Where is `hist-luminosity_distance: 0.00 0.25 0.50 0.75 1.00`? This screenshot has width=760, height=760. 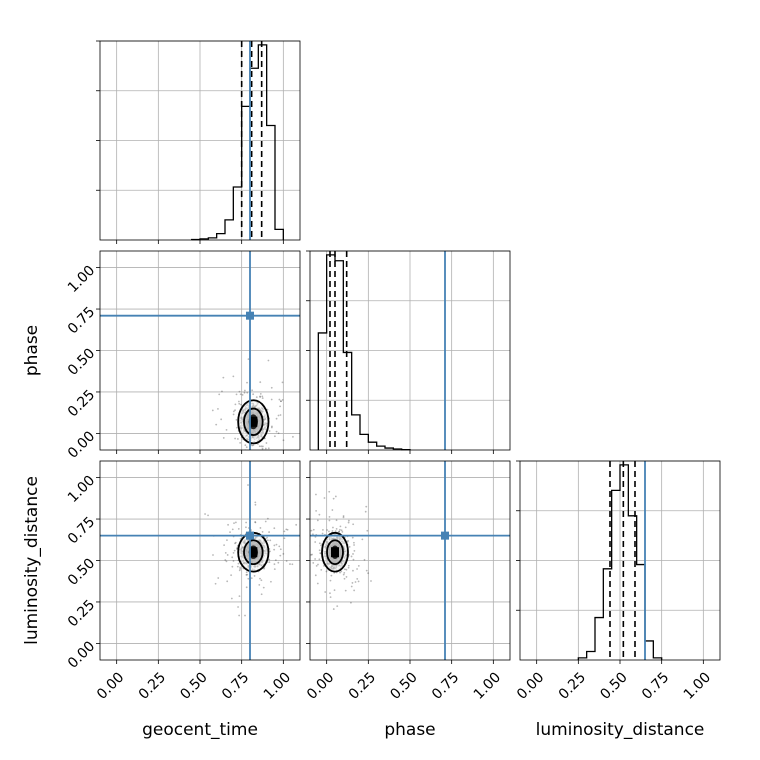 hist-luminosity_distance: 0.00 0.25 0.50 0.75 1.00 is located at coordinates (617, 581).